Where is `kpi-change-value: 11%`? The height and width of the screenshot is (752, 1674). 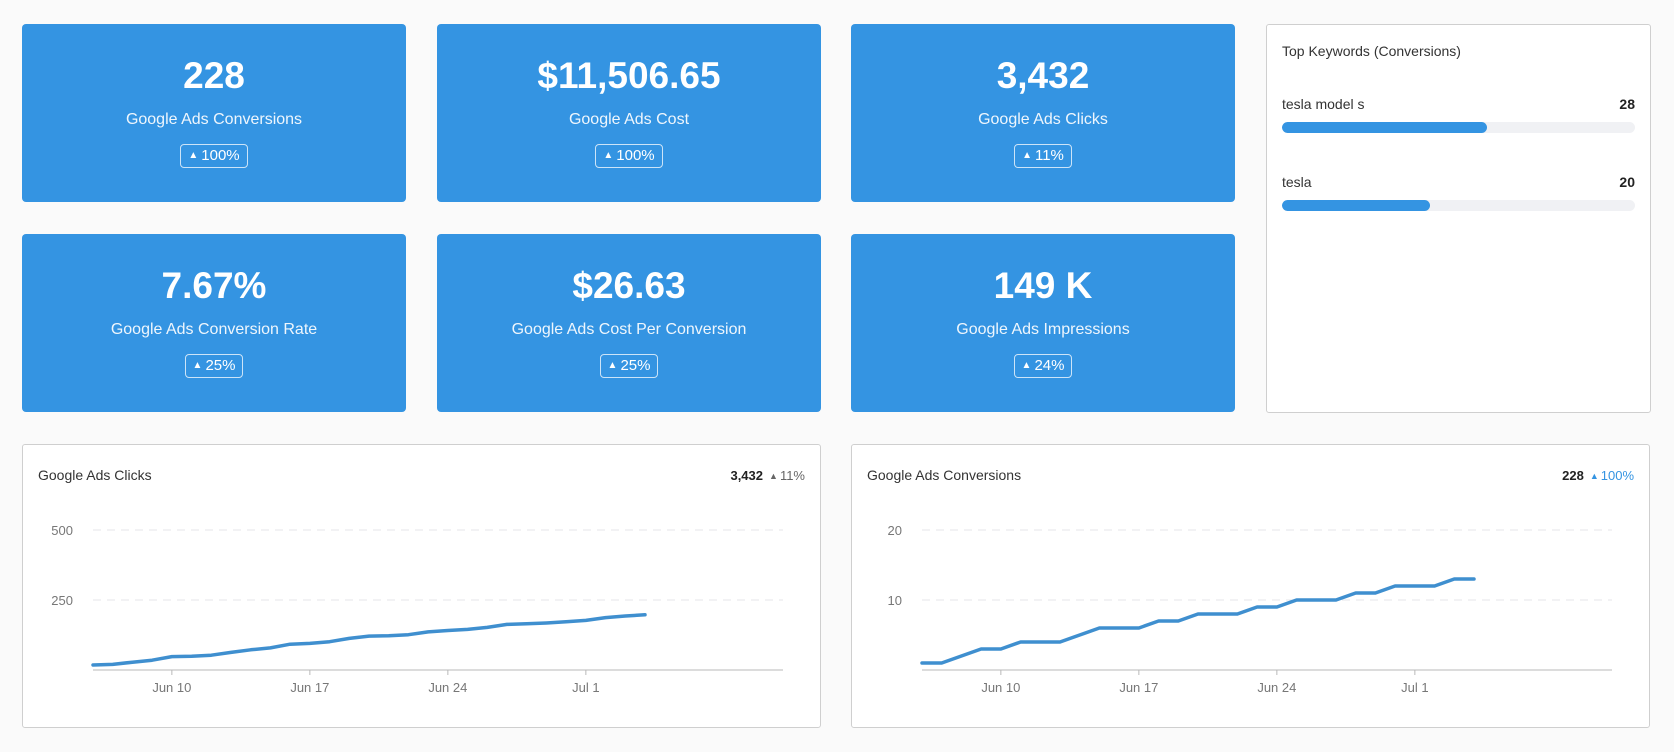
kpi-change-value: 11% is located at coordinates (1049, 155).